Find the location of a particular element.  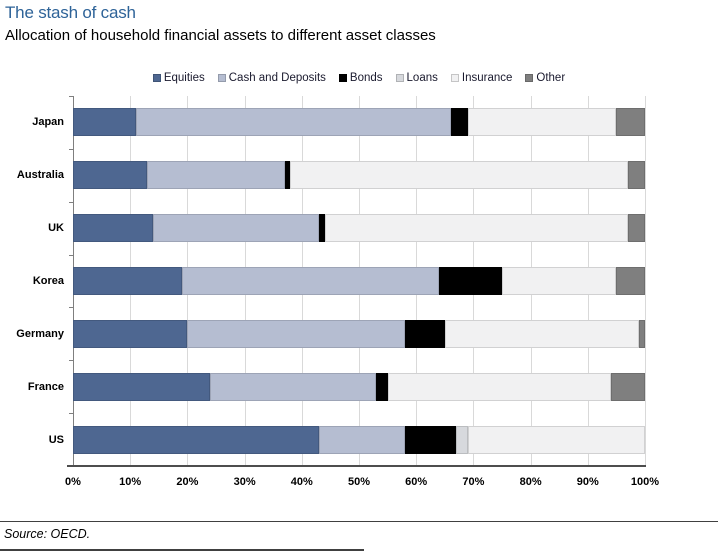

category-label: Germany is located at coordinates (40, 333).